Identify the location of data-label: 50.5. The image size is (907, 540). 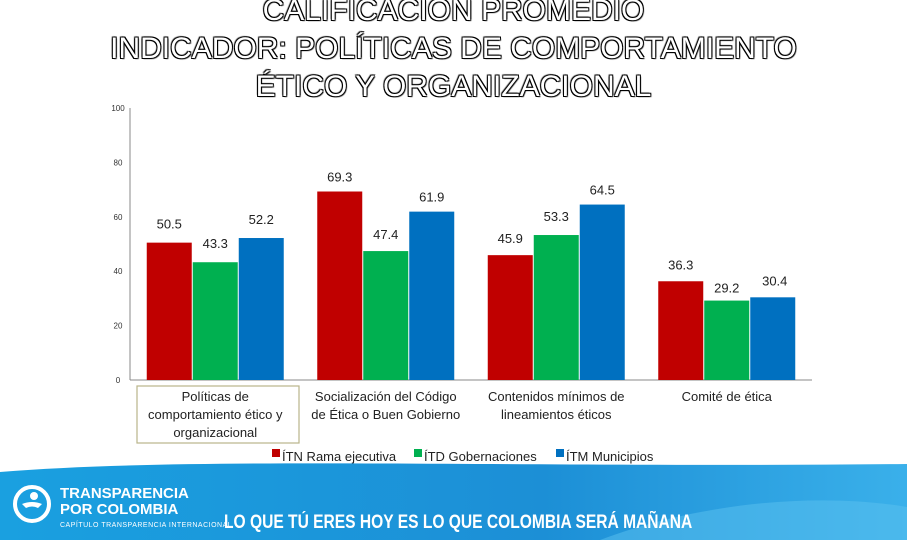
(169, 224).